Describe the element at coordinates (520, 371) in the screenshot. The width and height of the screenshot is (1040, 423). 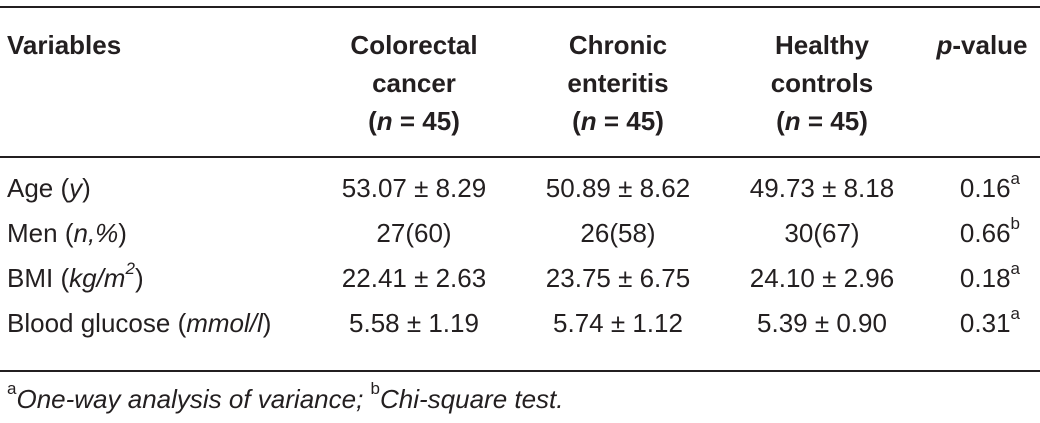
I see `table-bottom-rule` at that location.